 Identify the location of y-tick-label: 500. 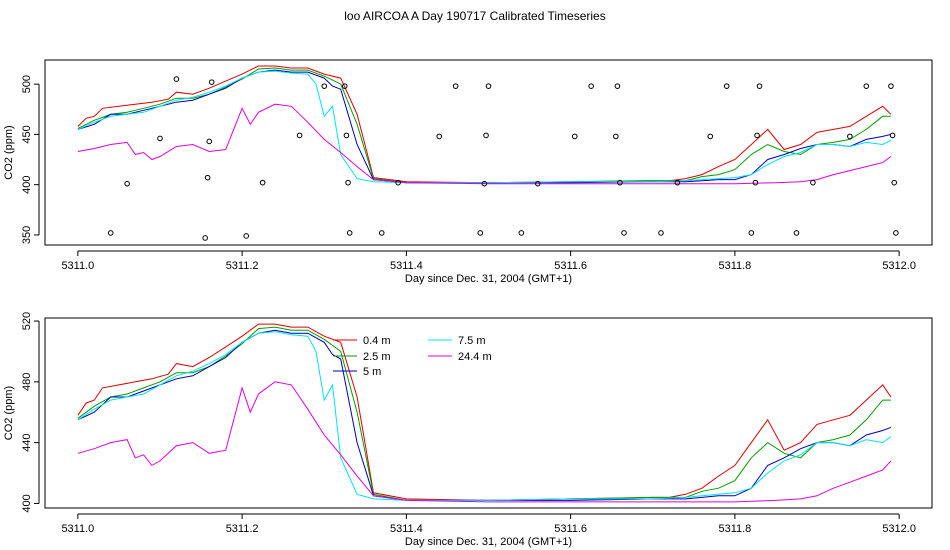
(27, 84).